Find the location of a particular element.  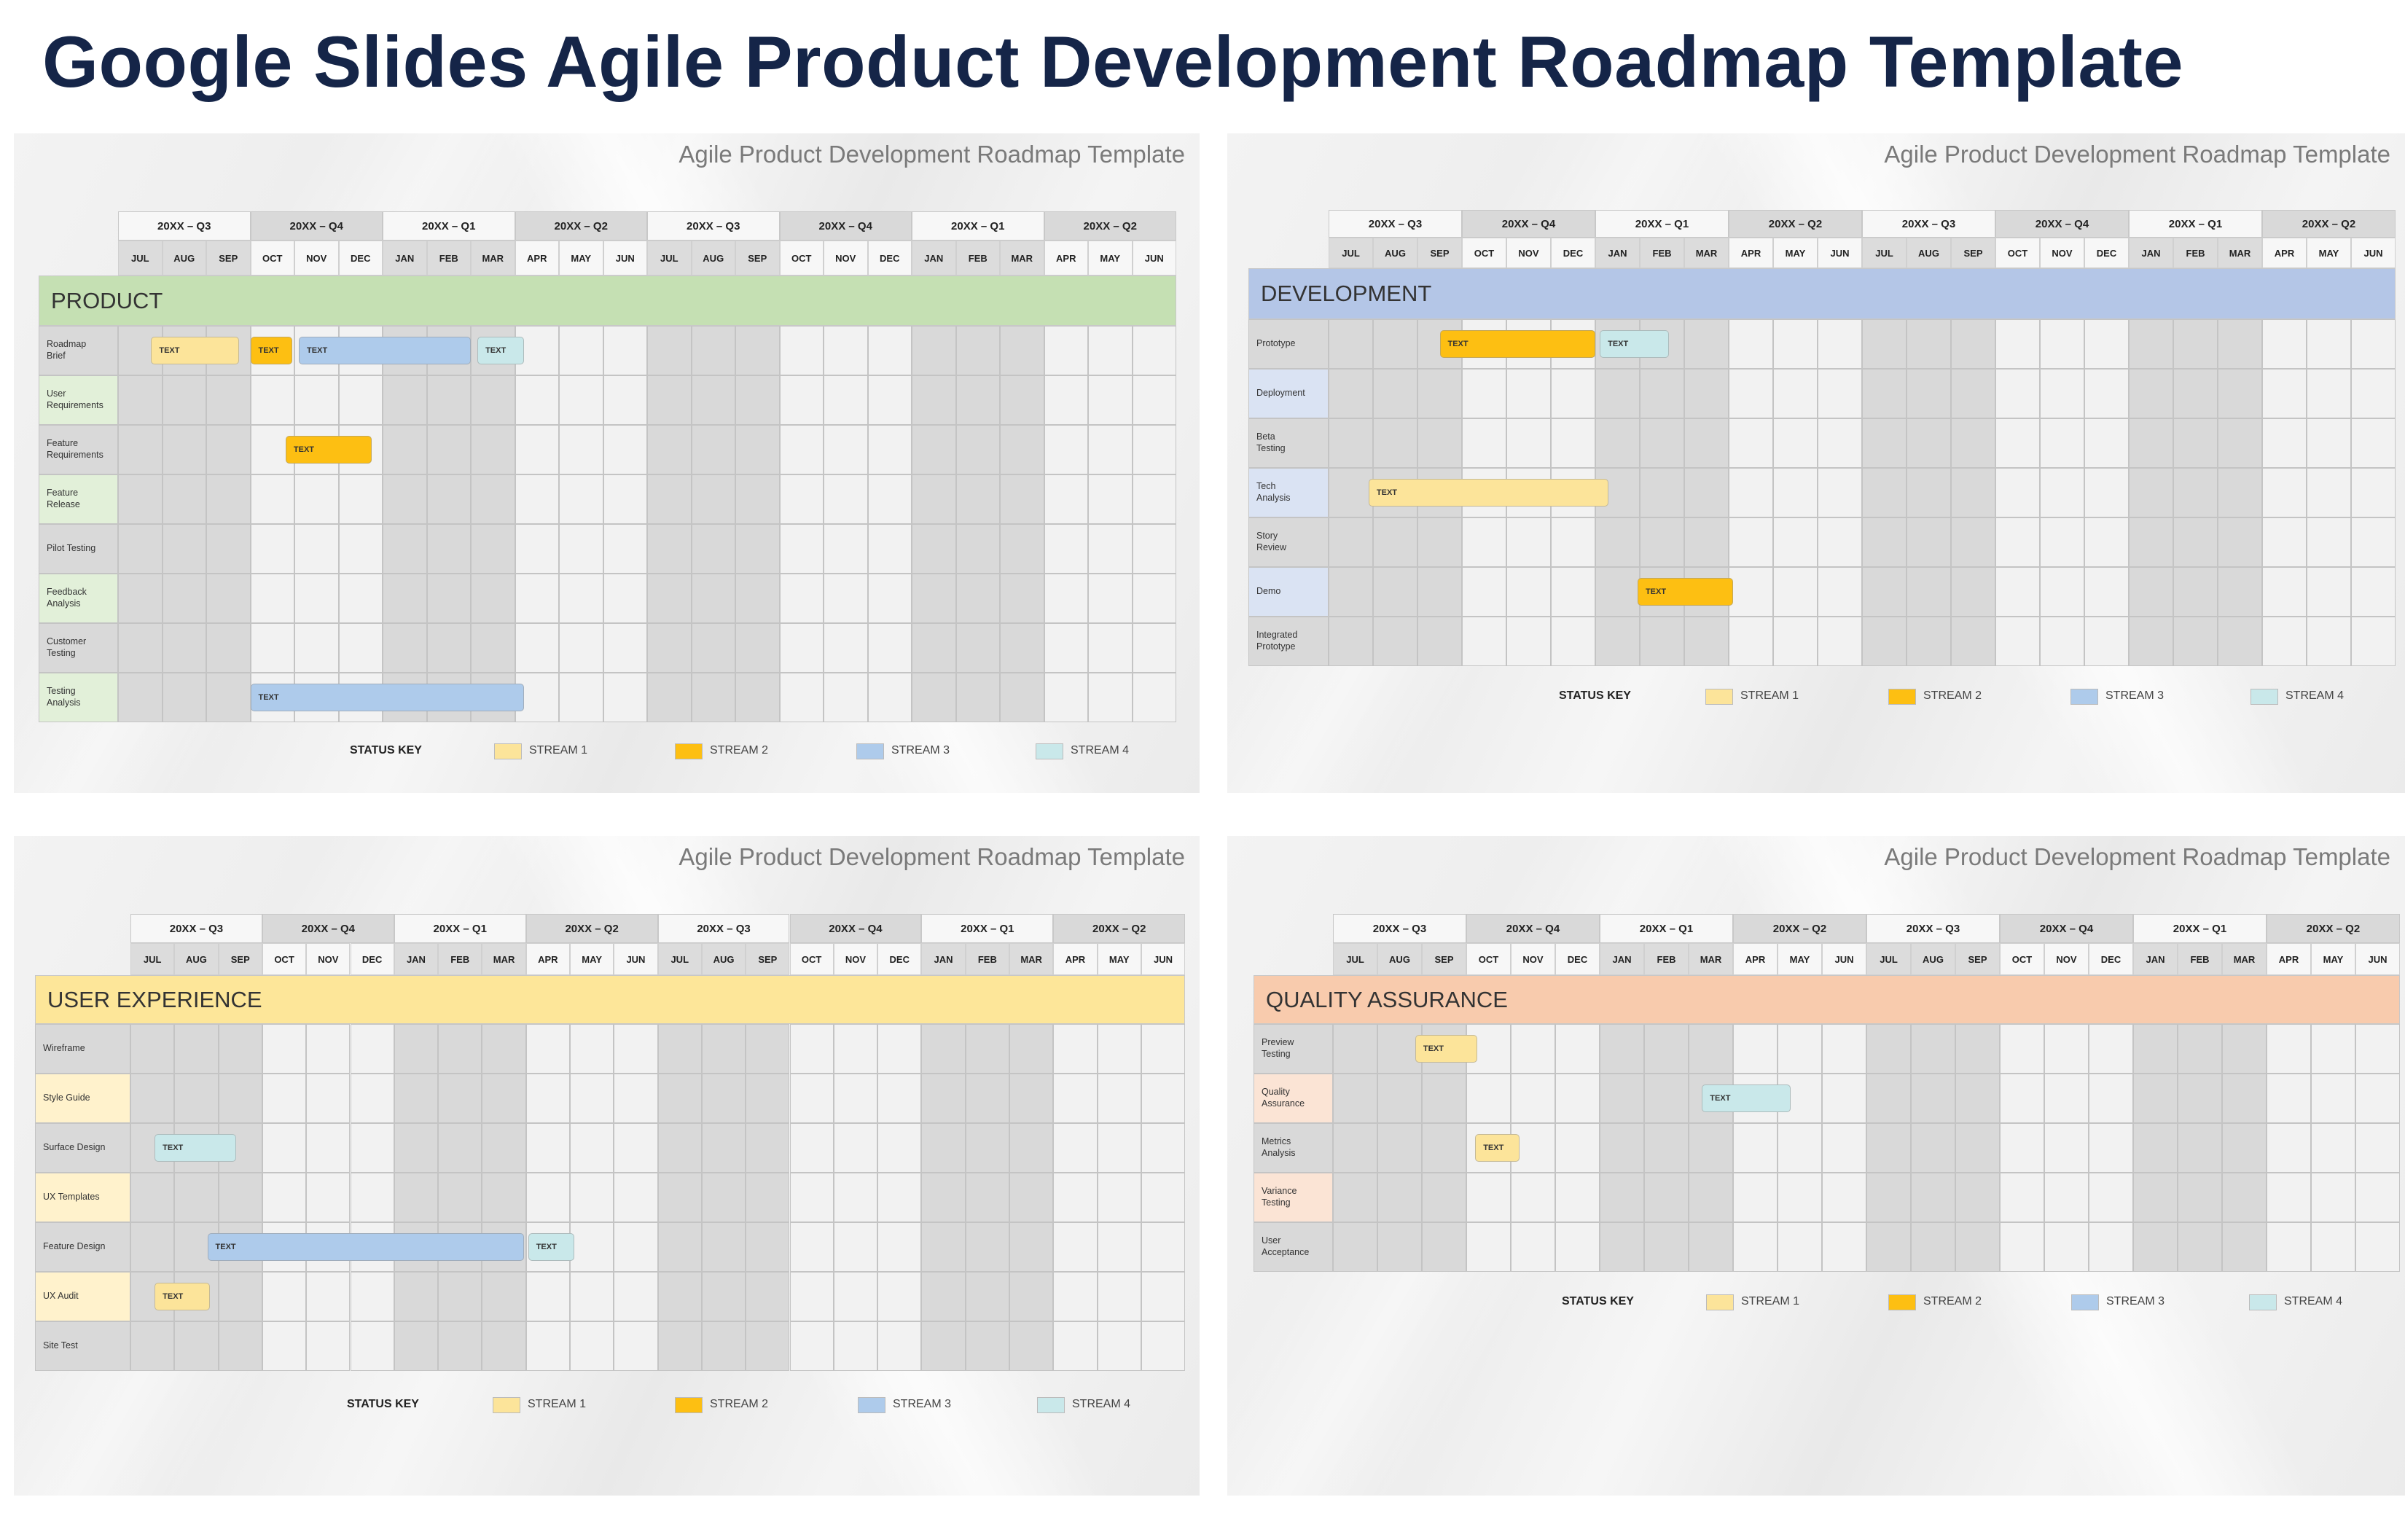

quarter-header: 20XX – Q2 is located at coordinates (1119, 928).